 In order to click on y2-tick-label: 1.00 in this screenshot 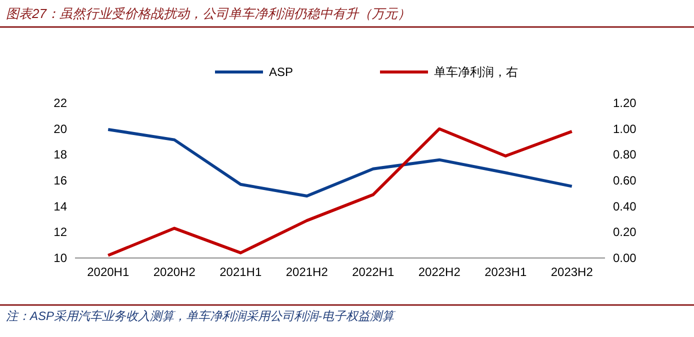, I will do `click(625, 129)`.